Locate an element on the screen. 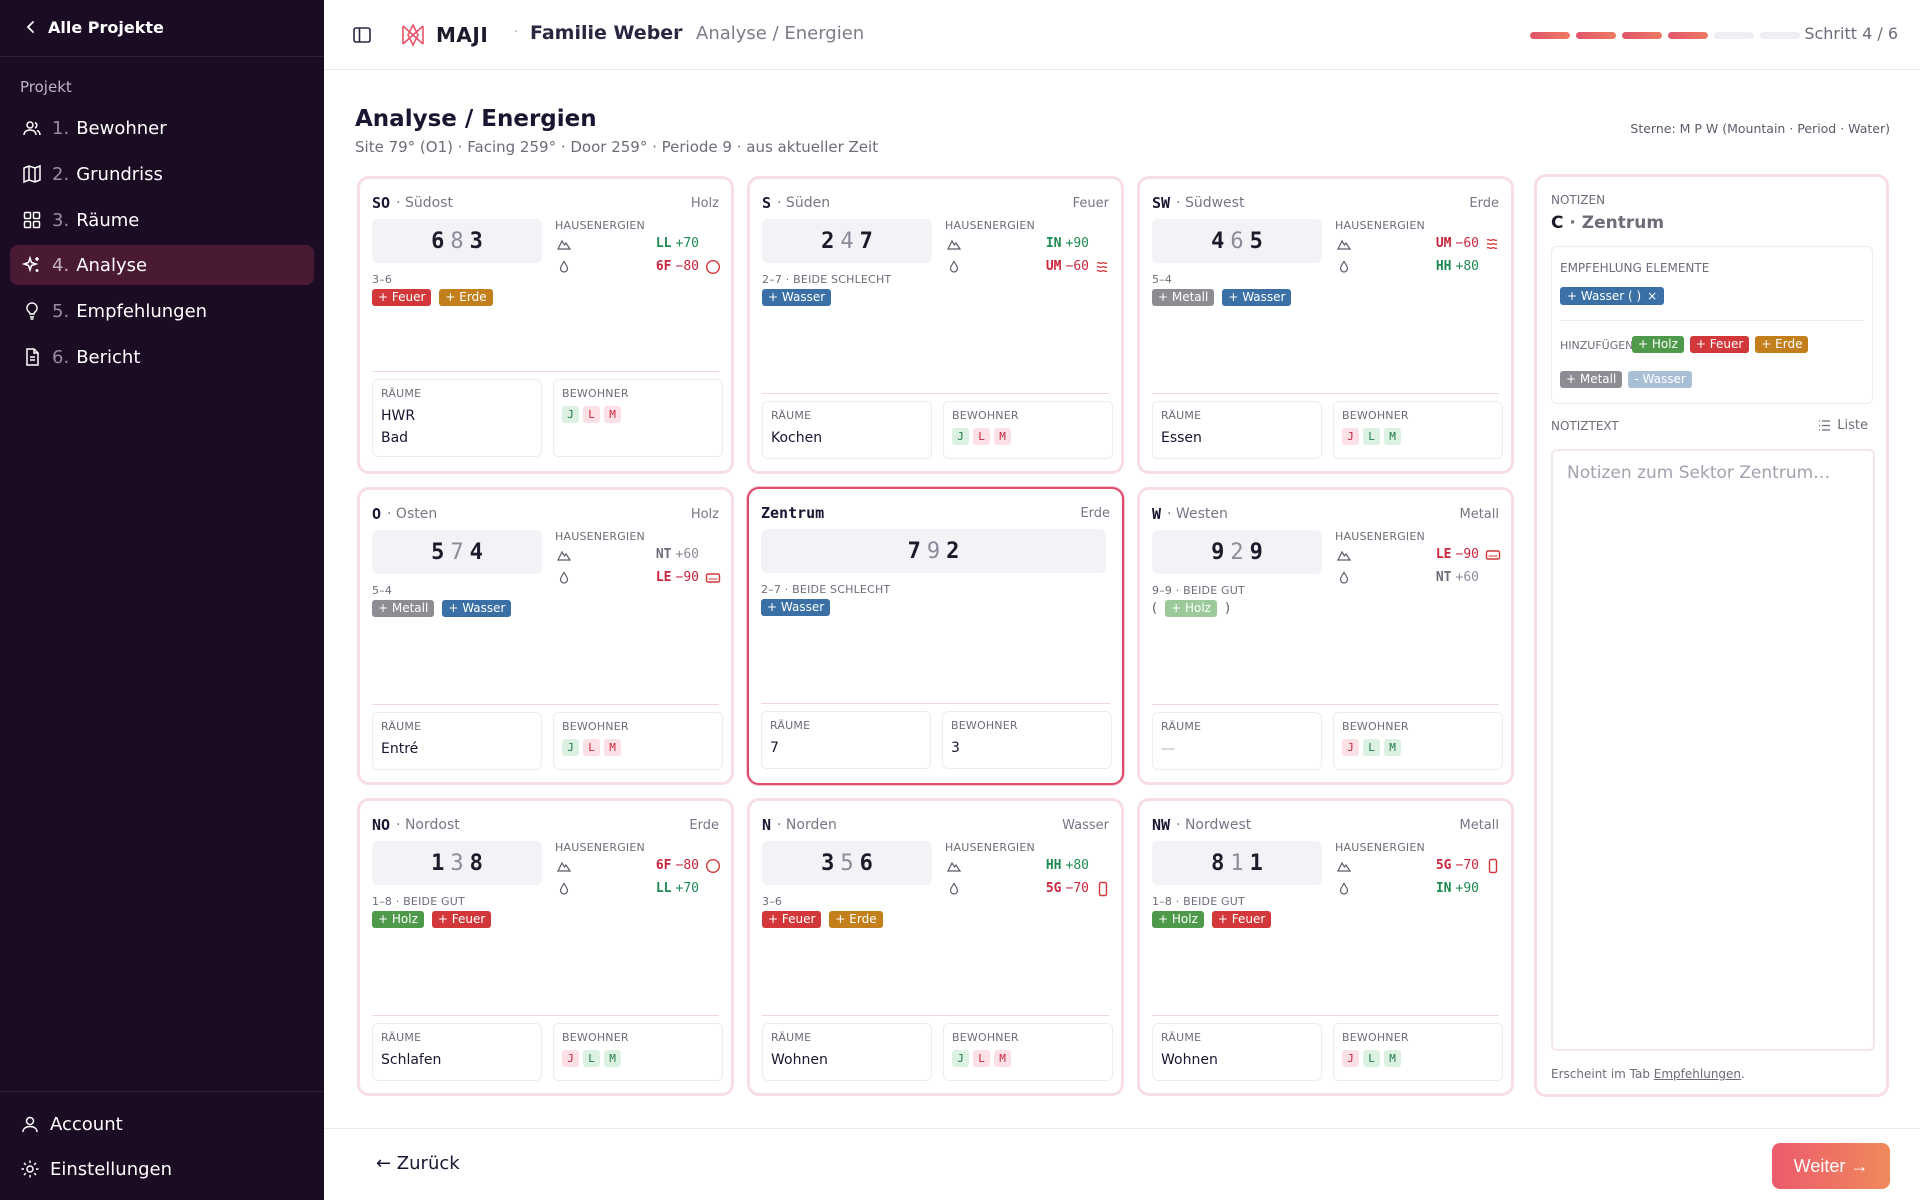 This screenshot has height=1200, width=1920. sector-card-header: NW · Nordwest Metall is located at coordinates (1325, 825).